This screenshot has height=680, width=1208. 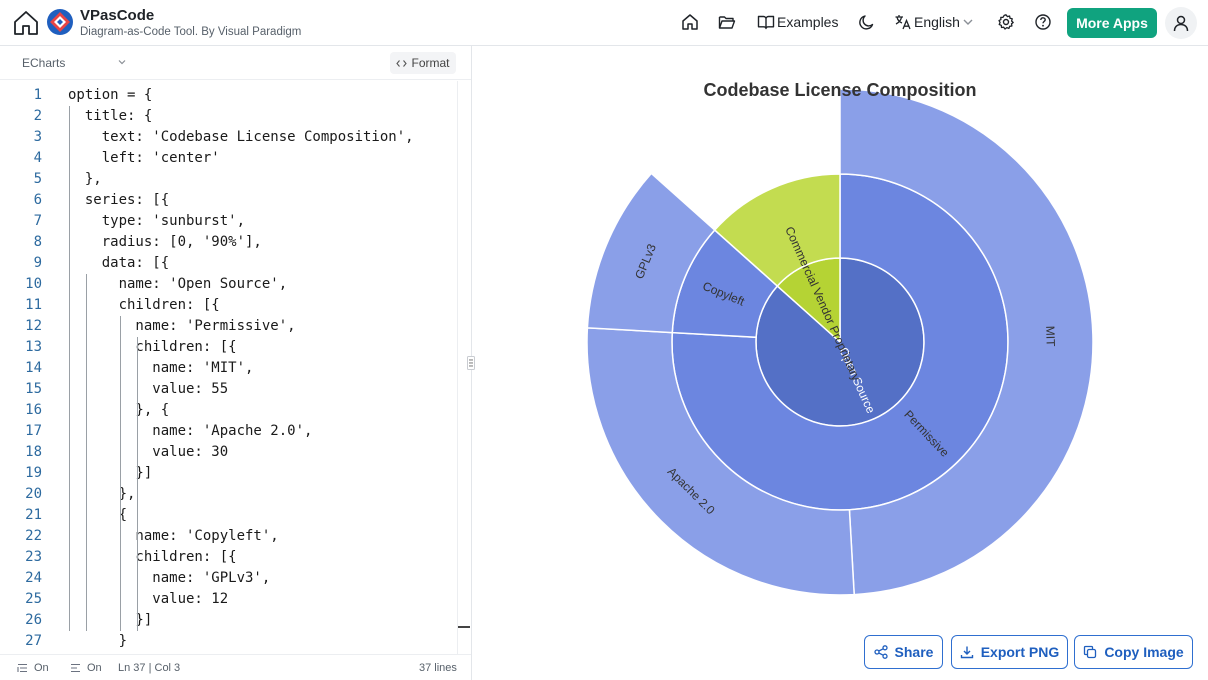 What do you see at coordinates (191, 32) in the screenshot?
I see `app-tagline: Diagram-as-Code Tool. By Visual Paradigm` at bounding box center [191, 32].